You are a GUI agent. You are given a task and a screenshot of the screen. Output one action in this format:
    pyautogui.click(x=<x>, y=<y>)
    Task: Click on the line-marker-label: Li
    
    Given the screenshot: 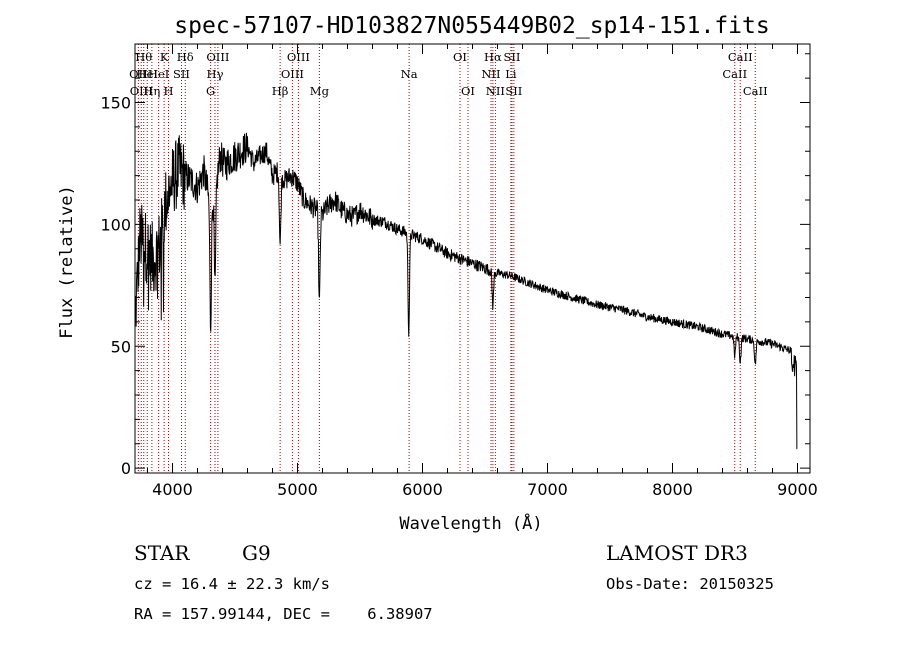 What is the action you would take?
    pyautogui.click(x=511, y=74)
    